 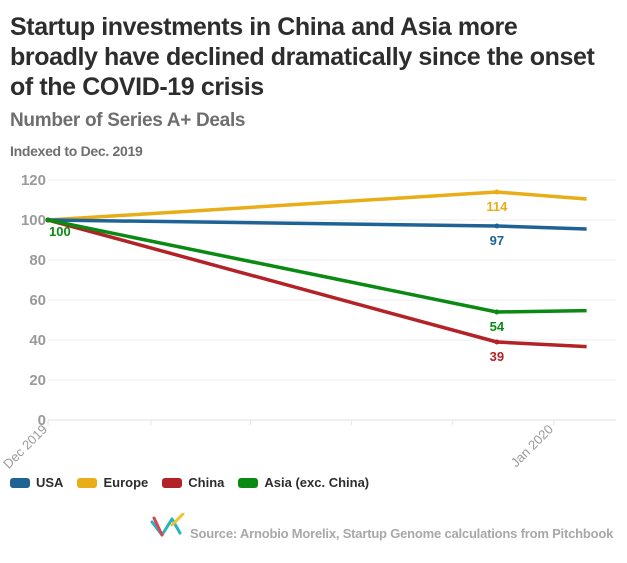 What do you see at coordinates (167, 525) in the screenshot?
I see `startup-genome-logo-icon` at bounding box center [167, 525].